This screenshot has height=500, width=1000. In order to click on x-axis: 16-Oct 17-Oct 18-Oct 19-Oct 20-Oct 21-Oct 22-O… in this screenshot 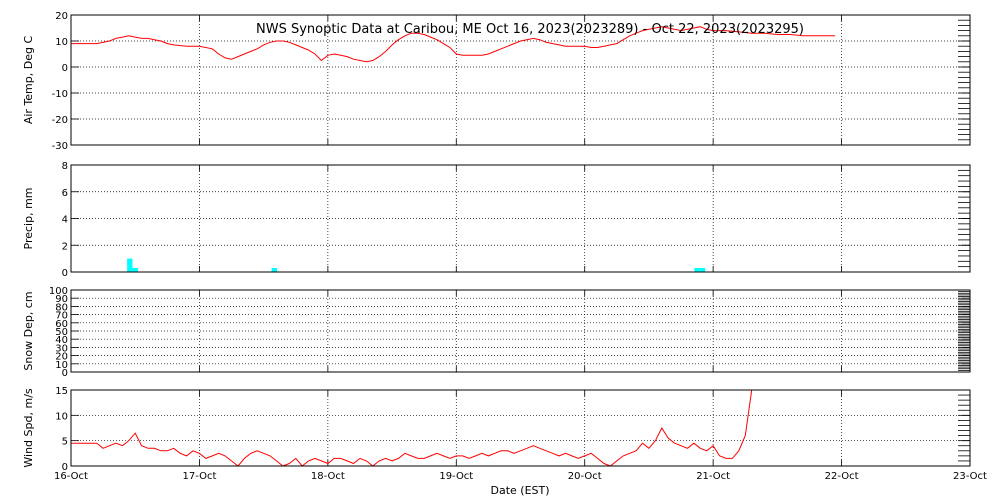, I will do `click(520, 476)`.